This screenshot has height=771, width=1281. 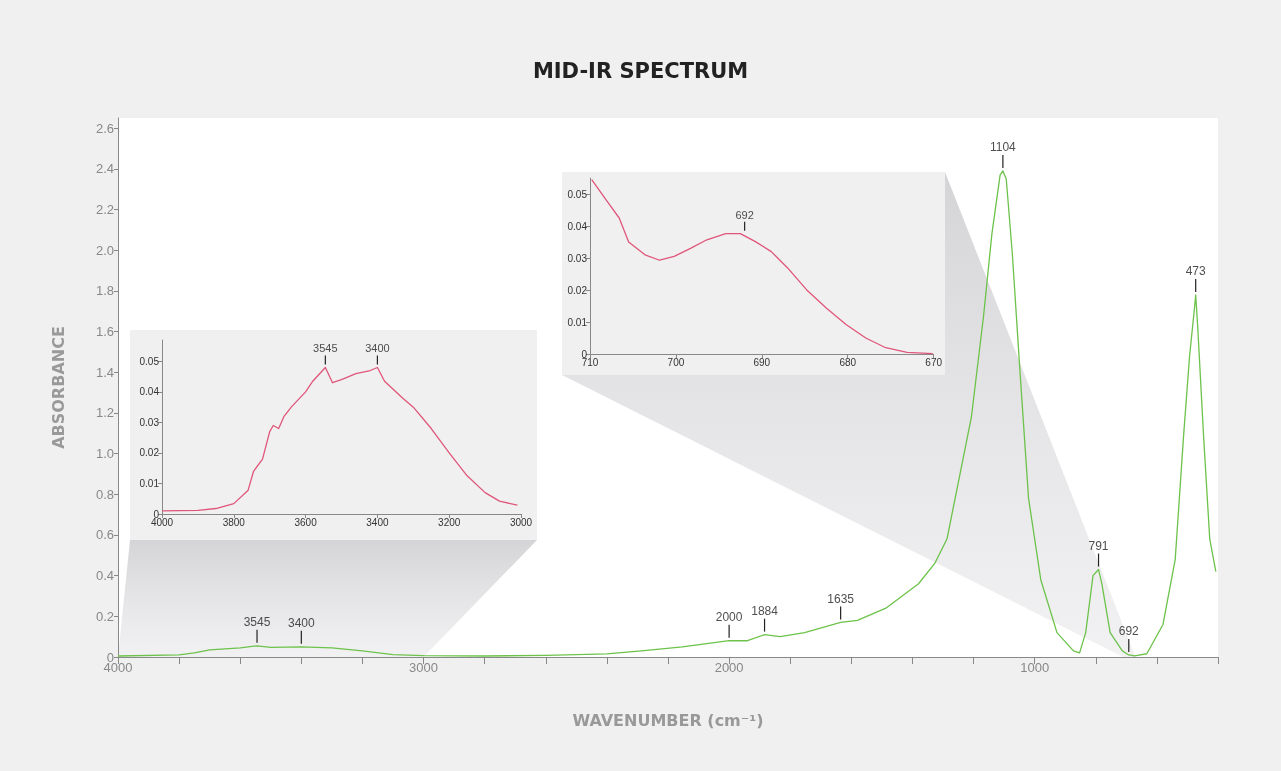 I want to click on x-tick-label: 2000, so click(x=729, y=667).